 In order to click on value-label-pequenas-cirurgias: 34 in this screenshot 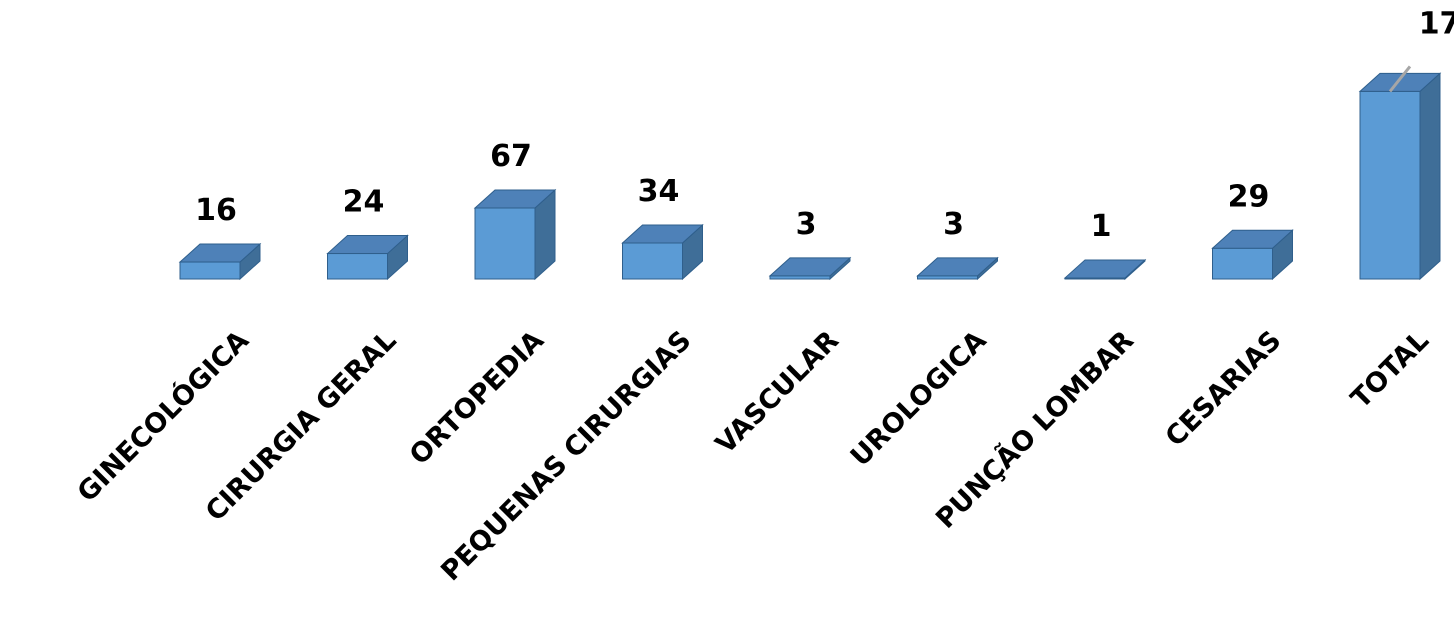, I will do `click(659, 191)`.